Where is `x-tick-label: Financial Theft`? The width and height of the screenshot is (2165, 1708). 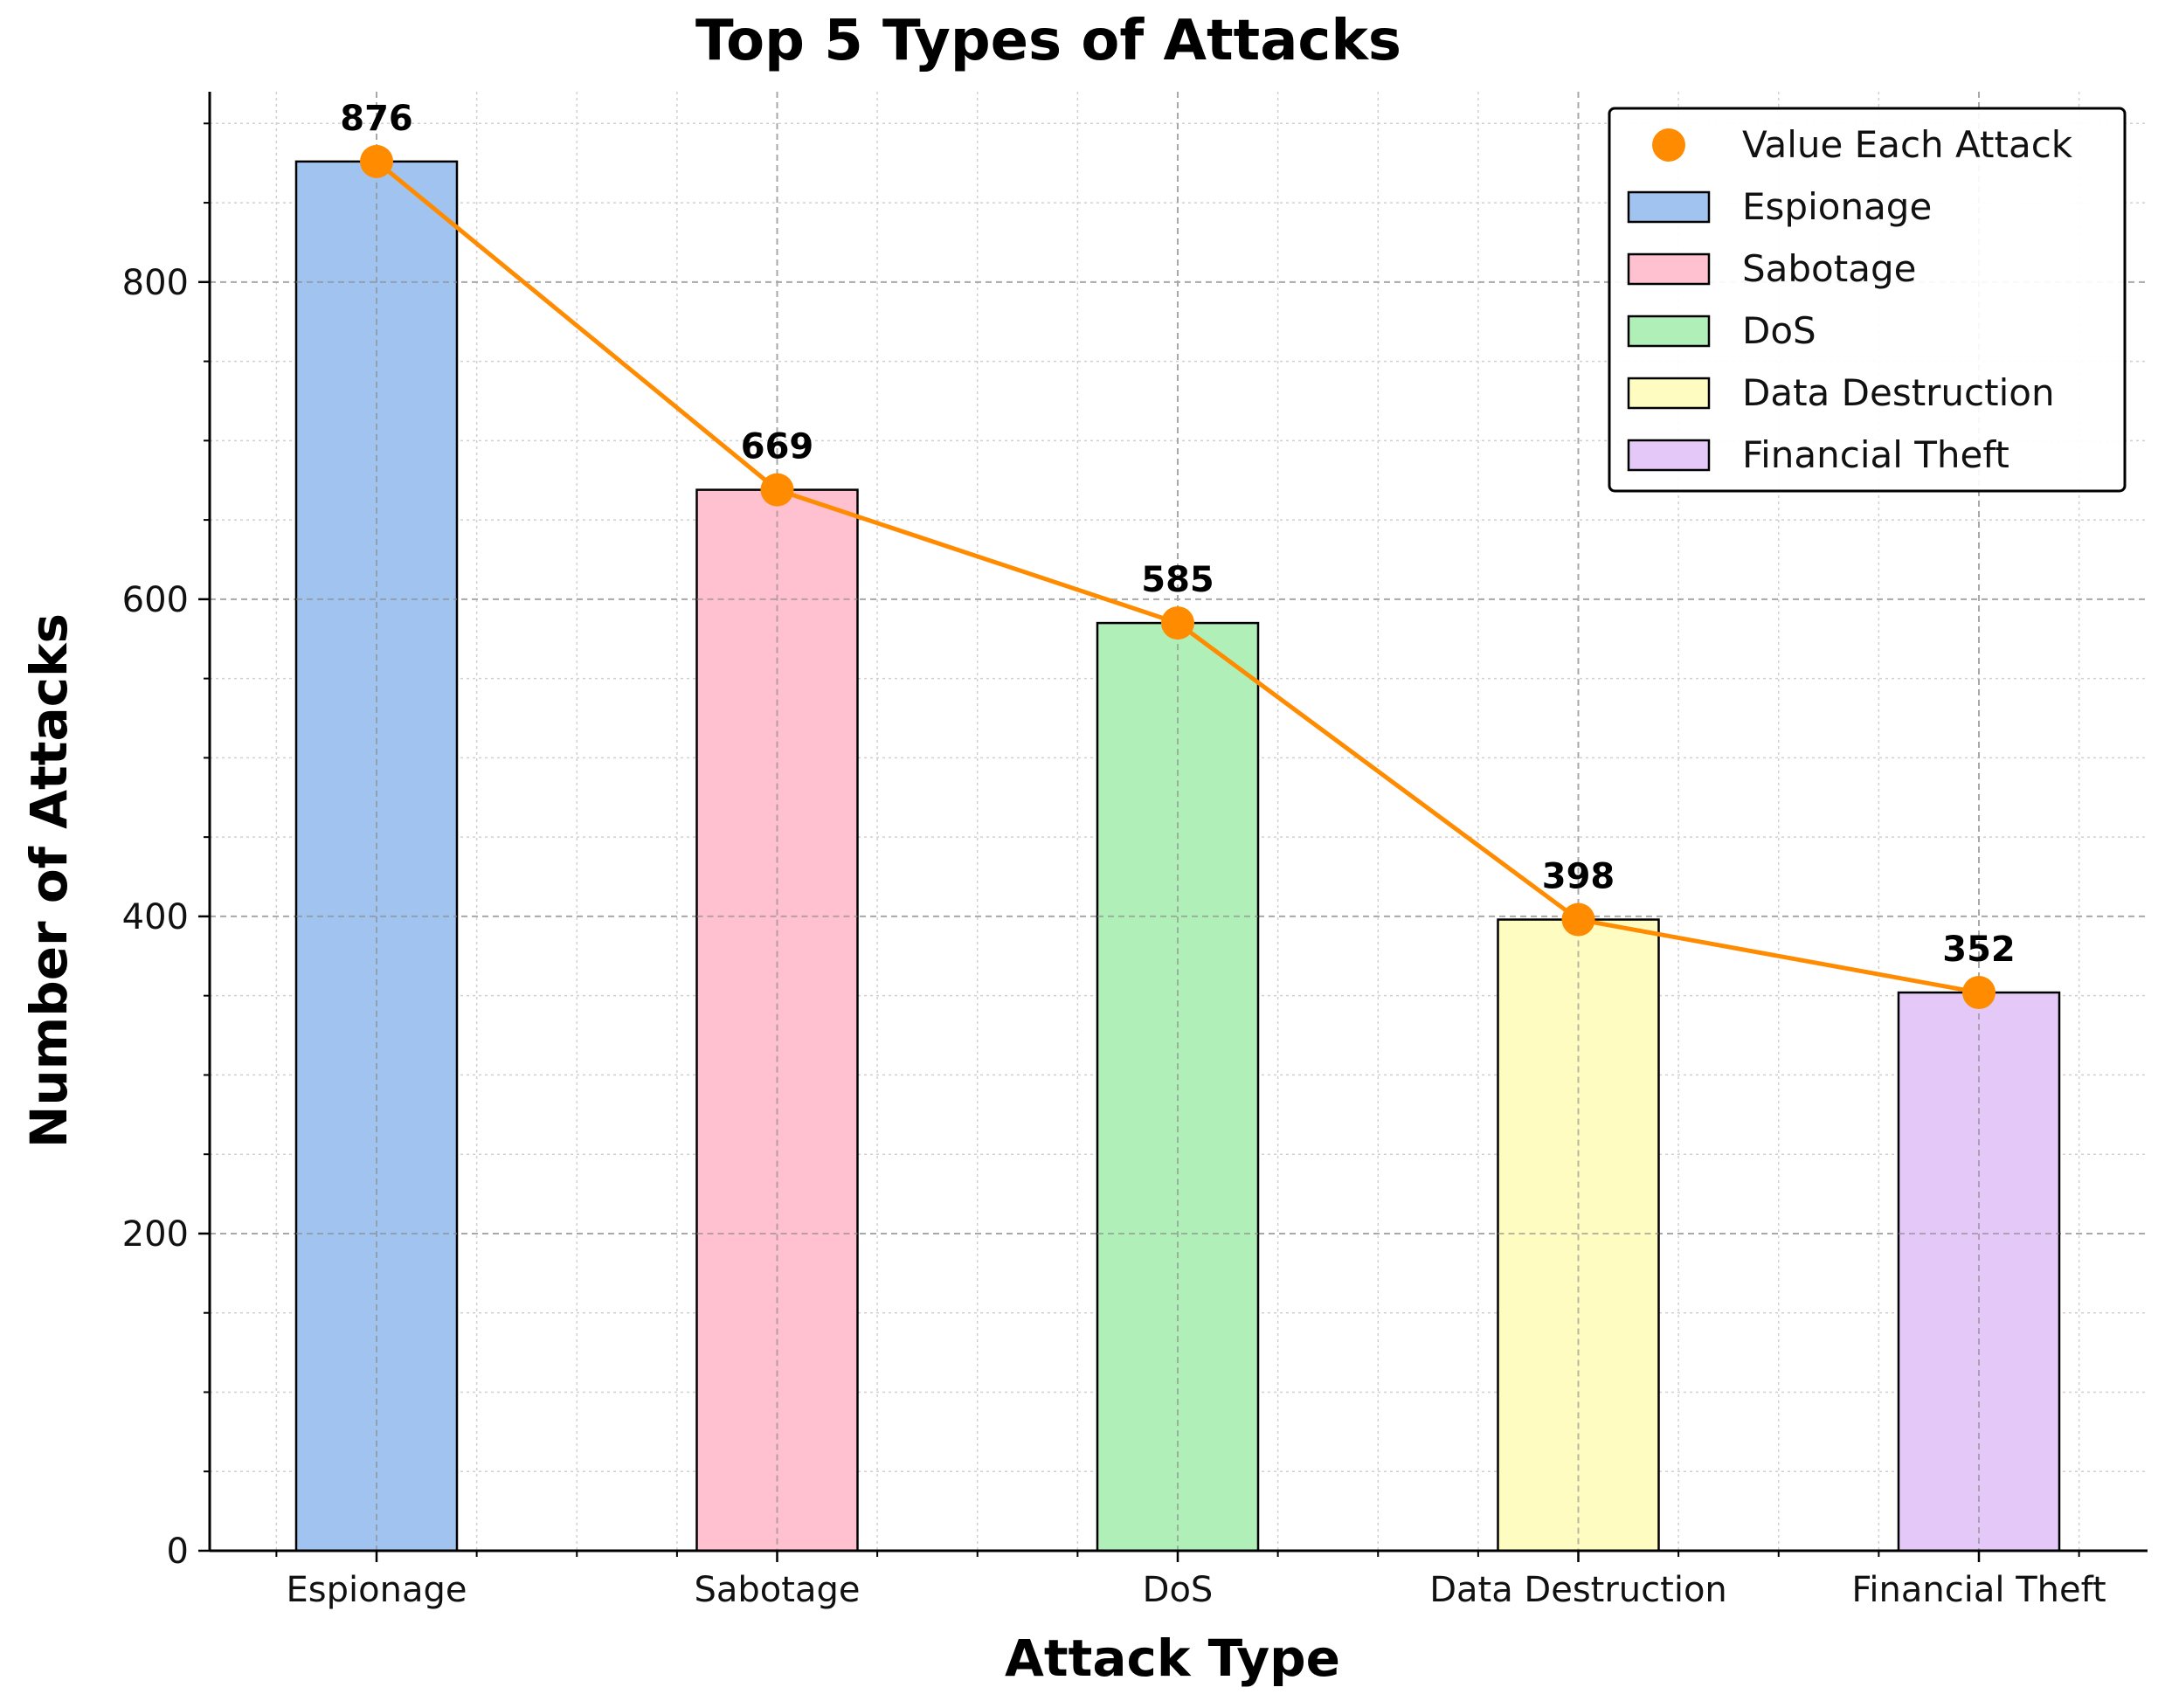
x-tick-label: Financial Theft is located at coordinates (1979, 1590).